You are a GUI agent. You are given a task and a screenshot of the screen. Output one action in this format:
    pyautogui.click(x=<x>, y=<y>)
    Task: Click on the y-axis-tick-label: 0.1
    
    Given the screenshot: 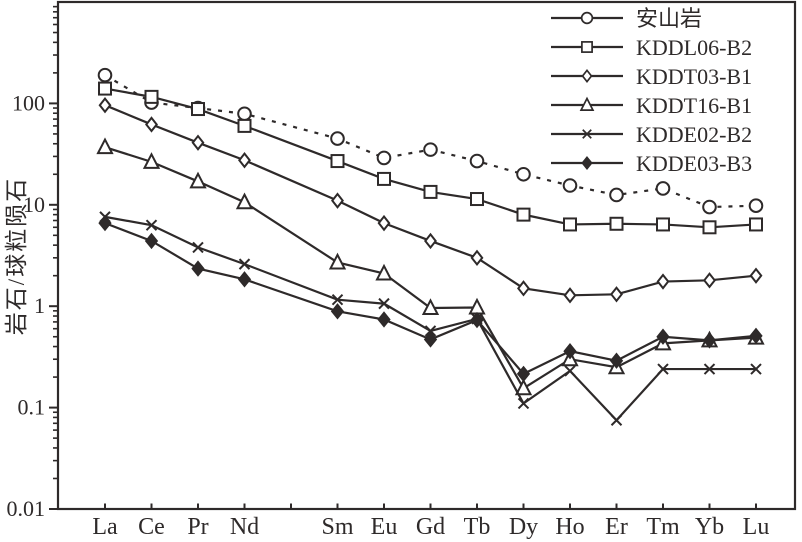 What is the action you would take?
    pyautogui.click(x=32, y=407)
    